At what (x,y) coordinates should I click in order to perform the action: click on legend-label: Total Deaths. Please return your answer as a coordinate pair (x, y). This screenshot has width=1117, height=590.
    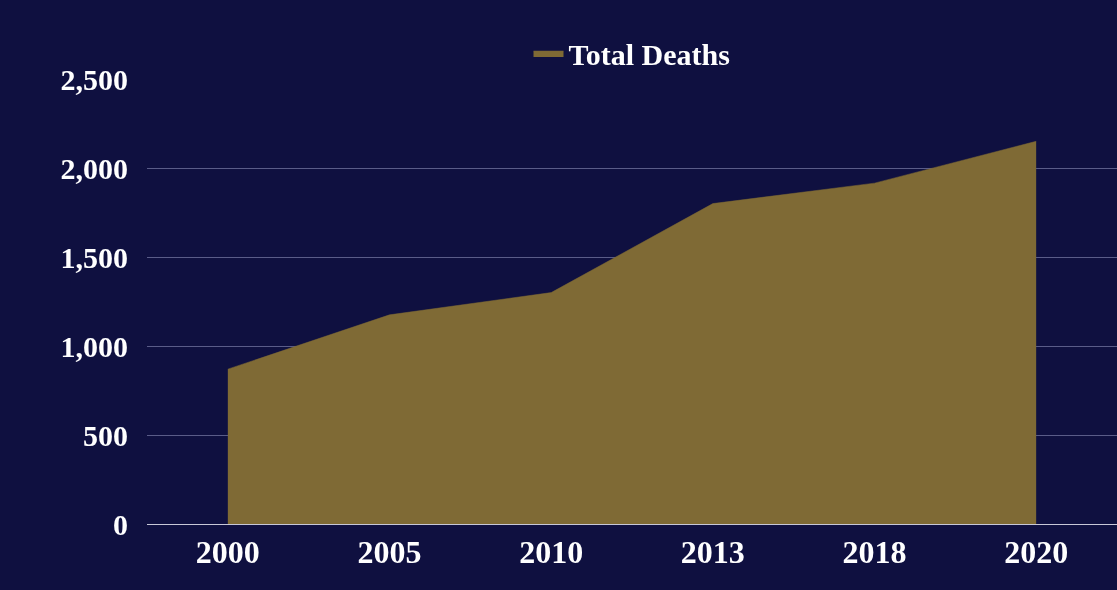
    Looking at the image, I should click on (649, 54).